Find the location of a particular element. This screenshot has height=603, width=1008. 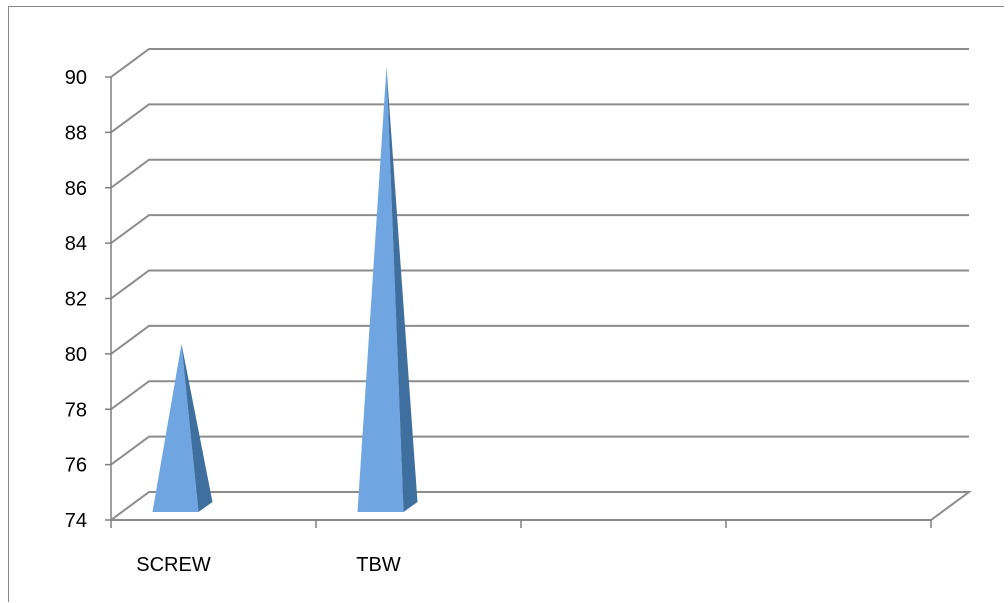

y-tick-label: 82 is located at coordinates (76, 300).